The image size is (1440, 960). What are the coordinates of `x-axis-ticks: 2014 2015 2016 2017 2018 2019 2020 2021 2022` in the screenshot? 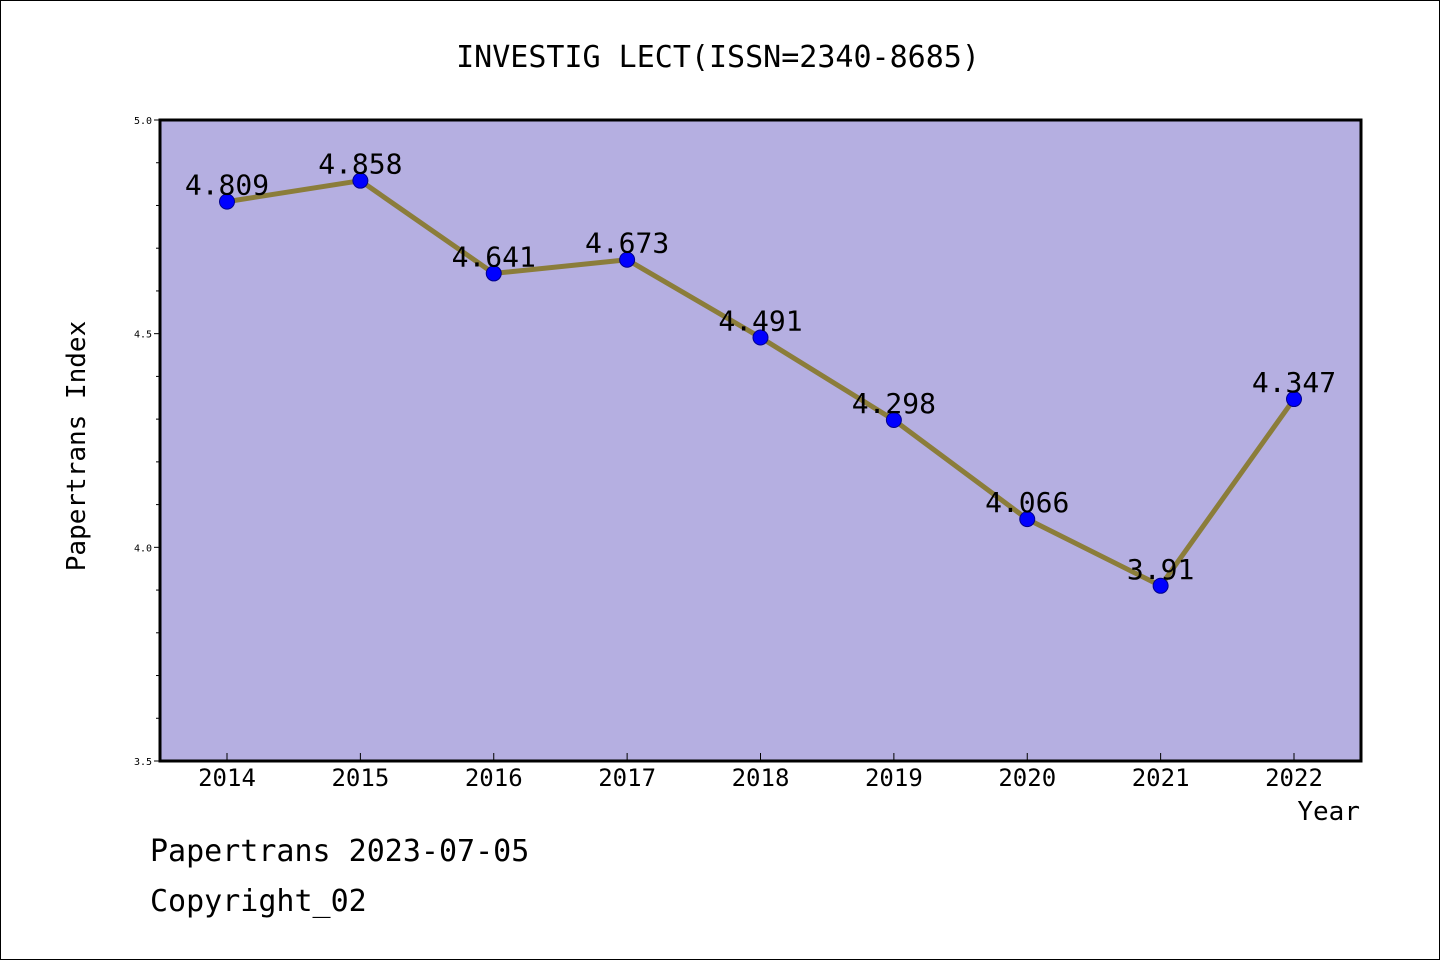 It's located at (760, 772).